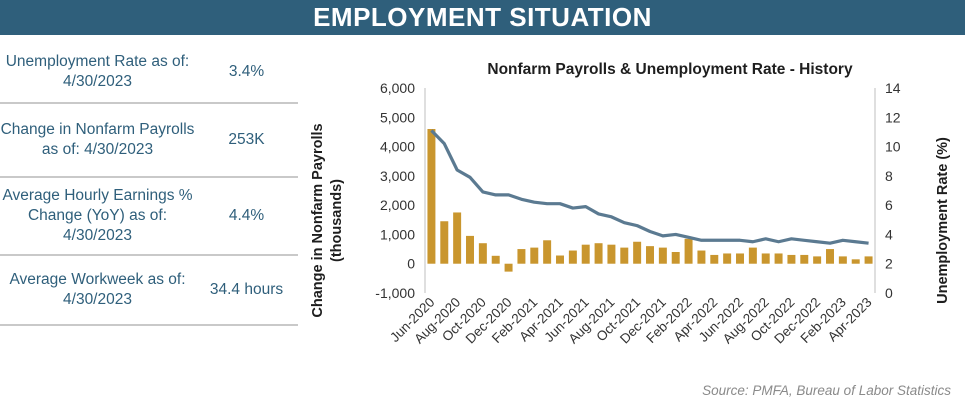 The image size is (965, 409). Describe the element at coordinates (397, 176) in the screenshot. I see `y-tick-label: 3,000` at that location.